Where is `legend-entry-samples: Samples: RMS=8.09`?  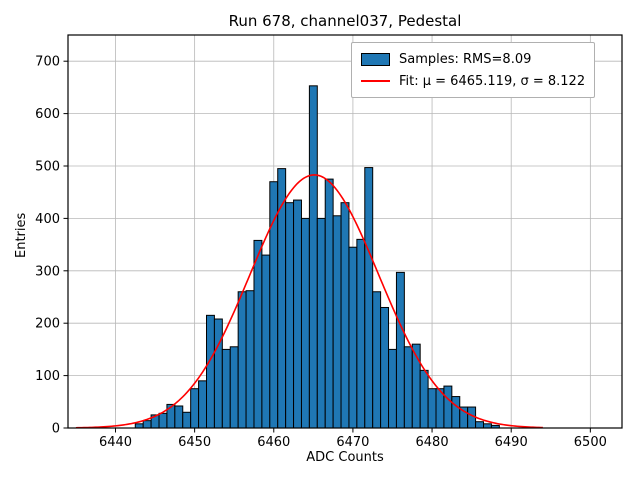 legend-entry-samples: Samples: RMS=8.09 is located at coordinates (473, 59).